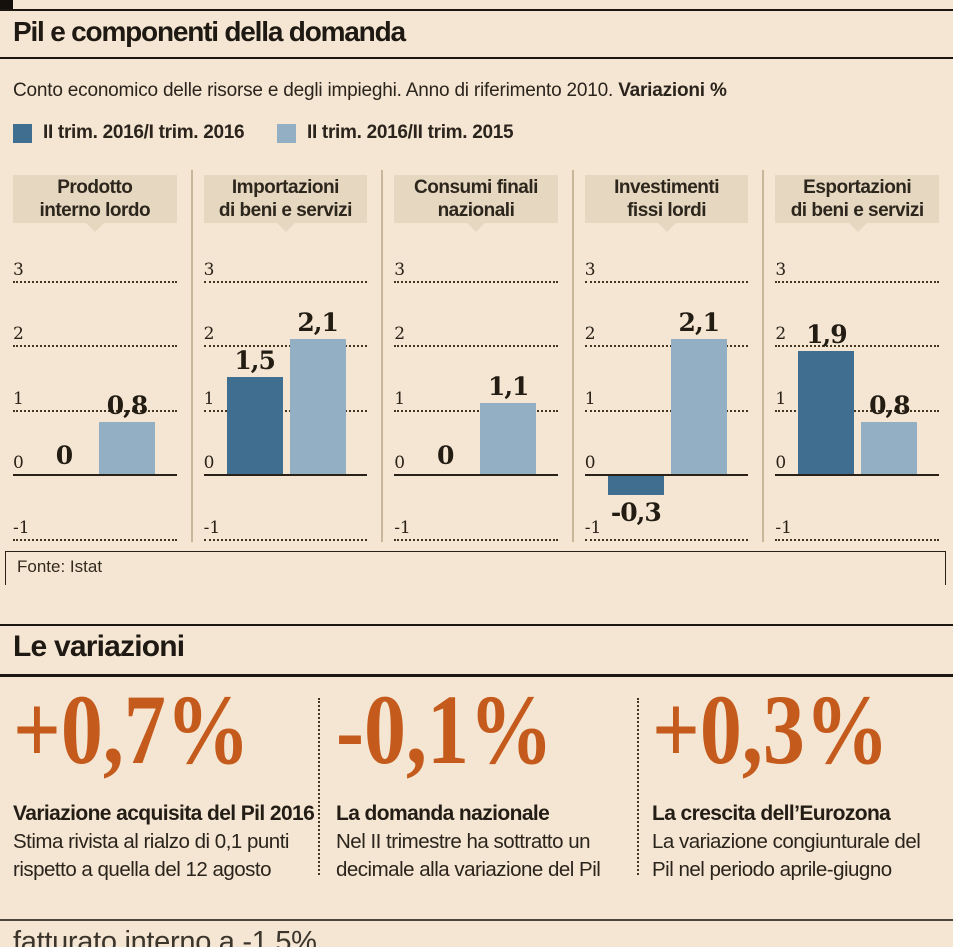 This screenshot has width=953, height=947. What do you see at coordinates (508, 387) in the screenshot?
I see `bar-value-label: 1,1` at bounding box center [508, 387].